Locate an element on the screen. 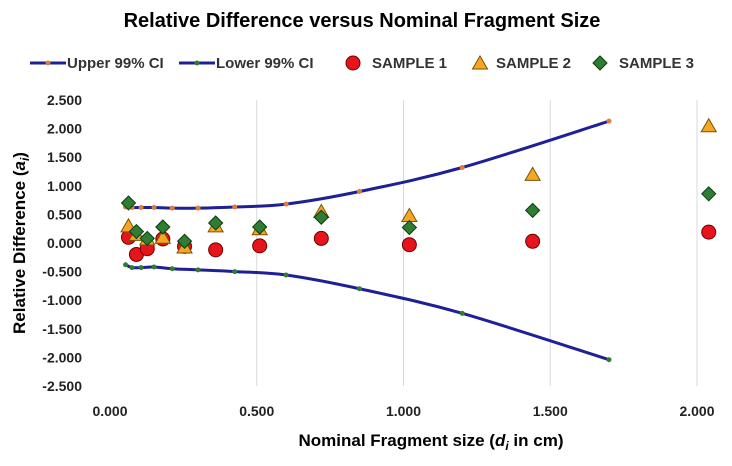  y-tick-label-0: 2.500 is located at coordinates (64, 100).